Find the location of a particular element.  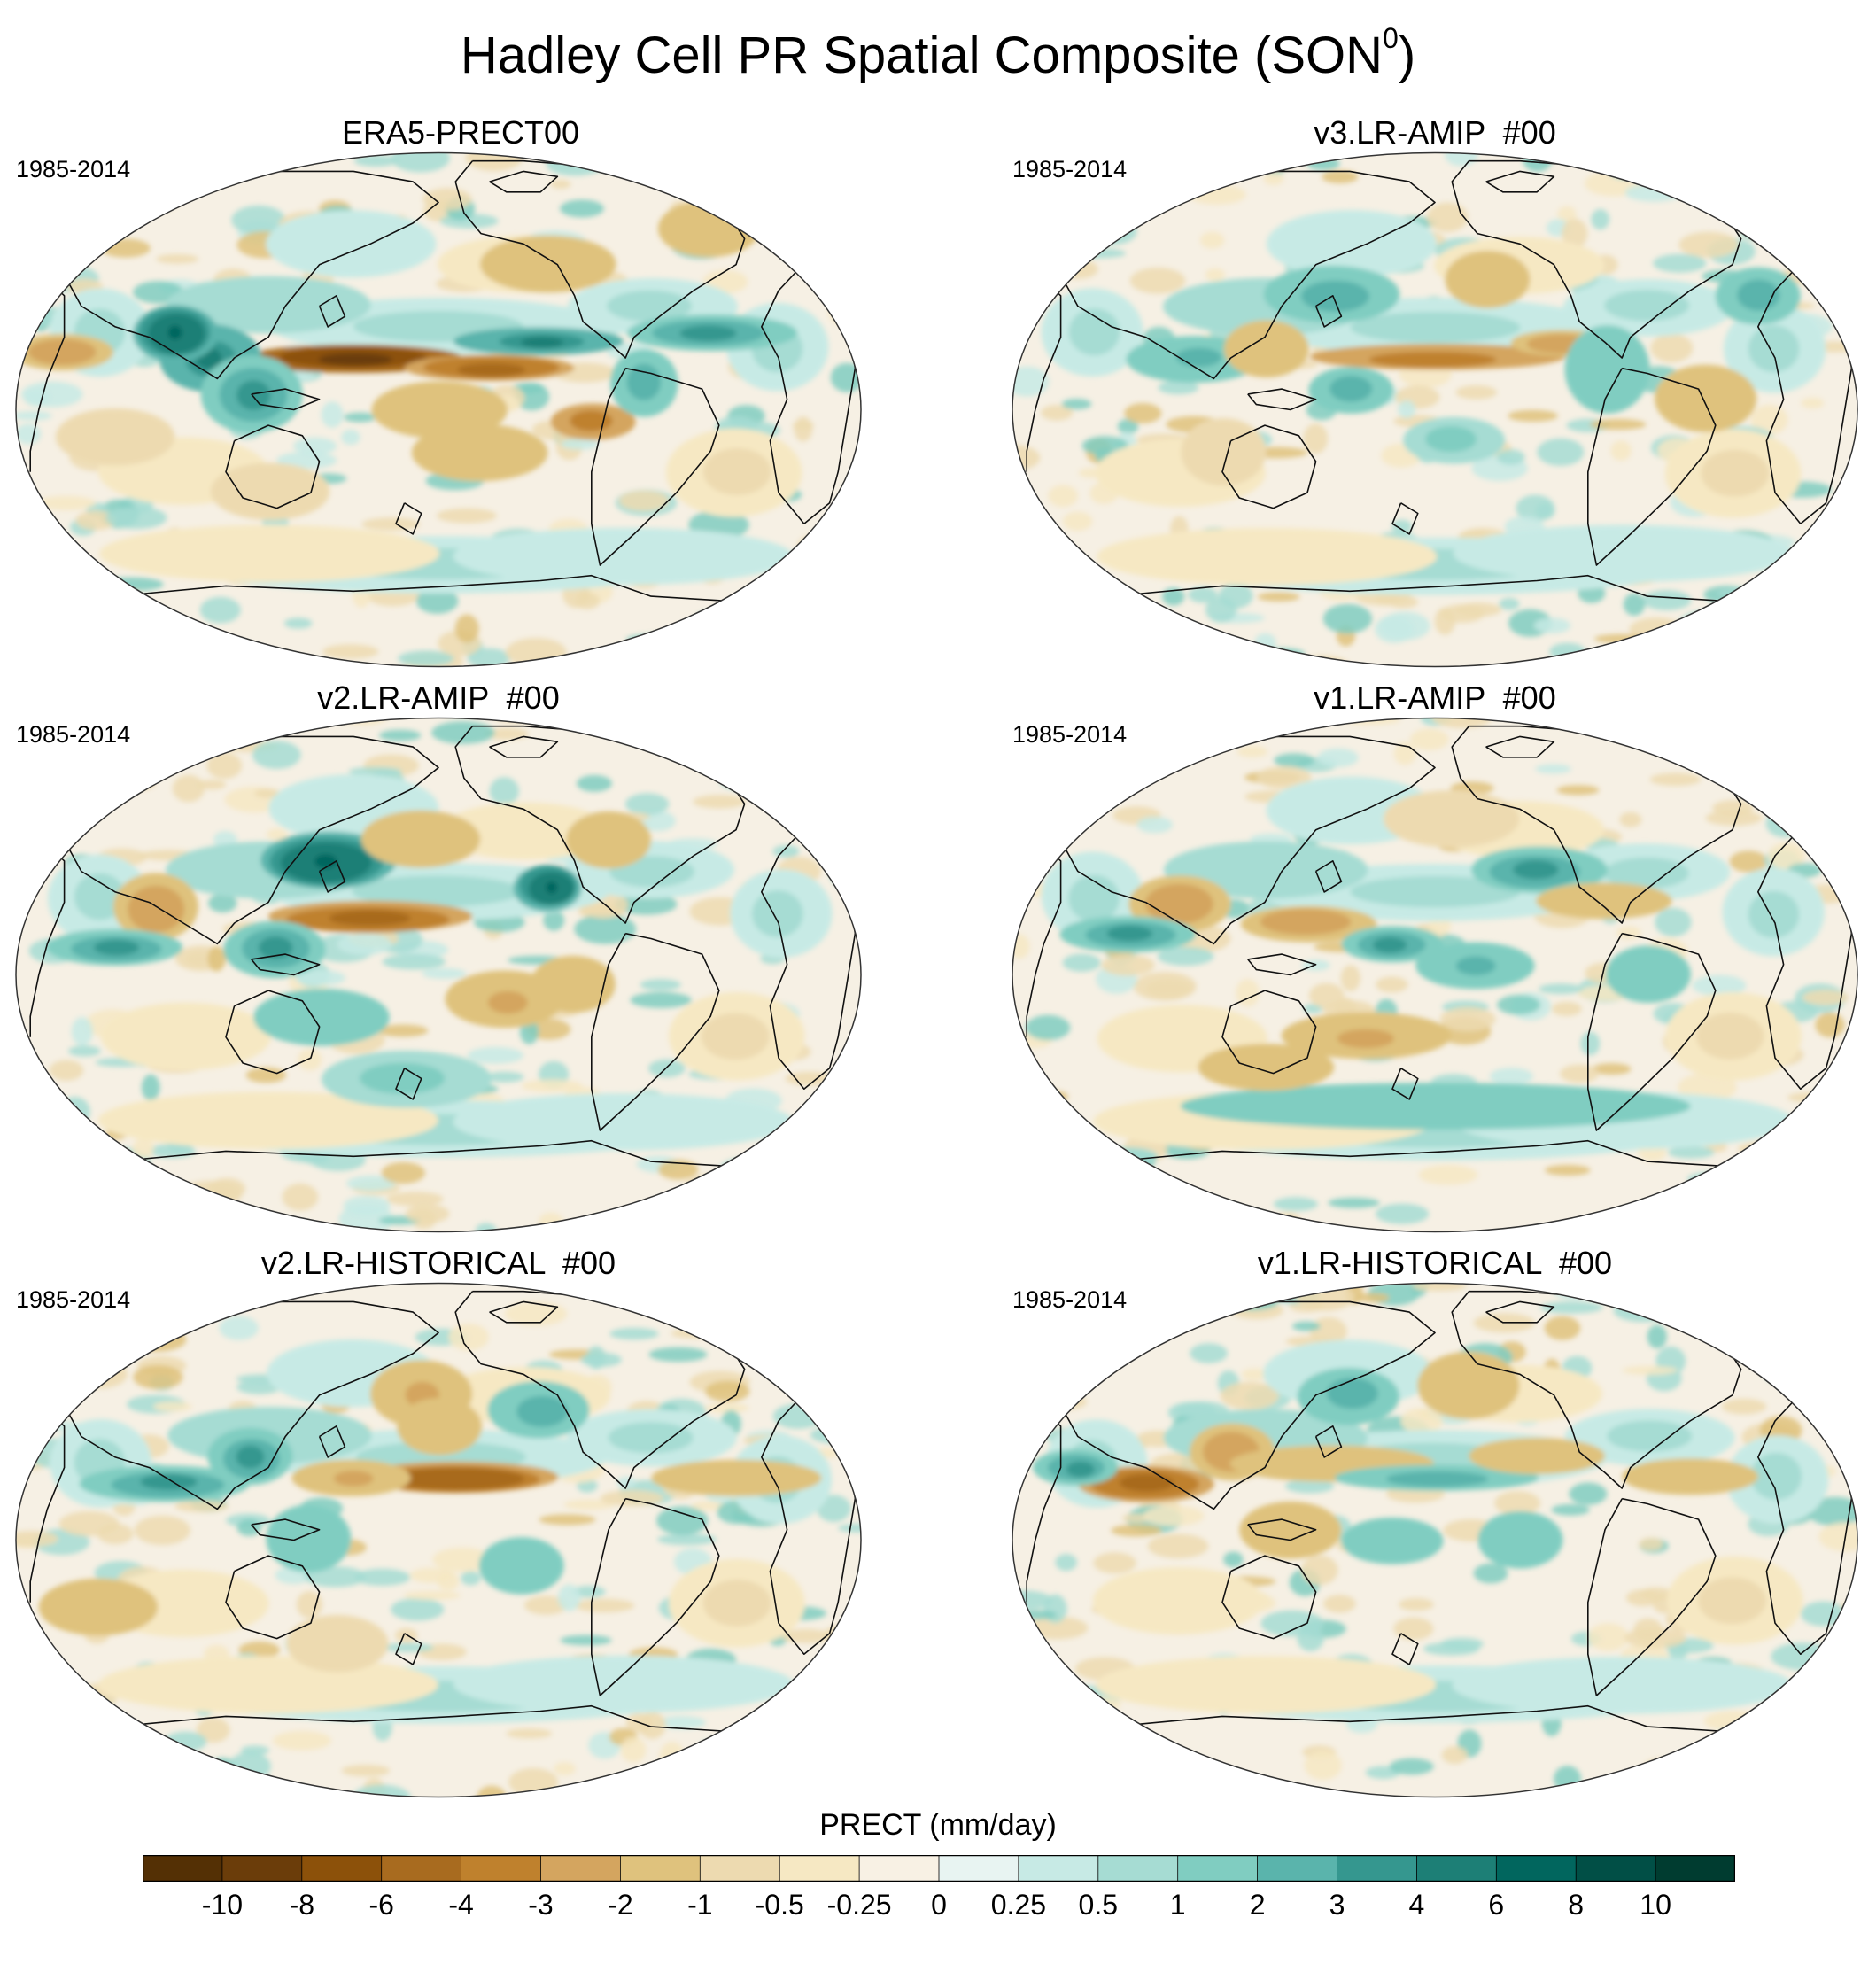

colorbar-title: PRECT (mm/day) is located at coordinates (938, 1825).